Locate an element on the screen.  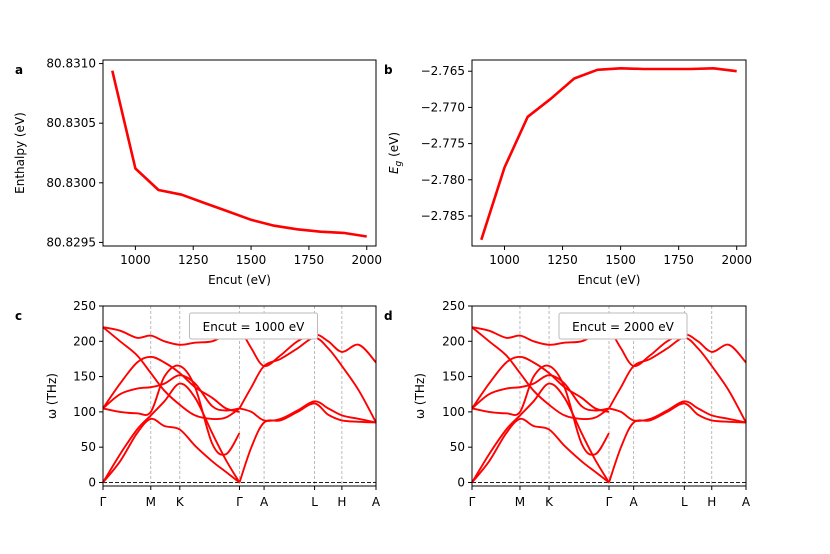
y-tick-label: −2.780 is located at coordinates (443, 180).